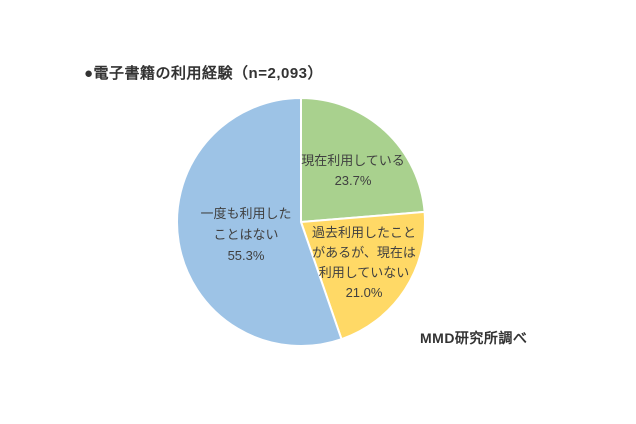 The height and width of the screenshot is (424, 636). I want to click on slice-label-text: 現在利用している, so click(353, 160).